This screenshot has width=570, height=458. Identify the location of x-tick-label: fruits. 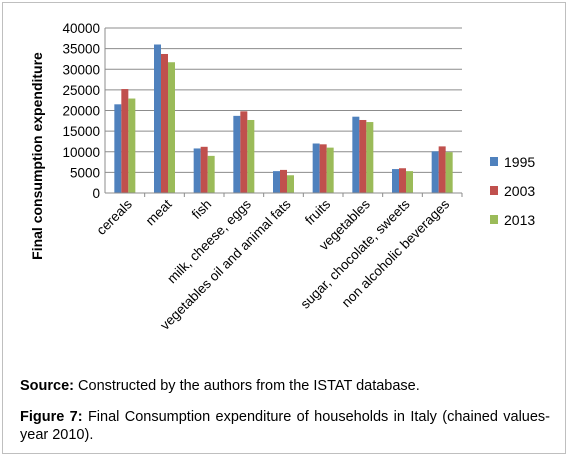
(317, 211).